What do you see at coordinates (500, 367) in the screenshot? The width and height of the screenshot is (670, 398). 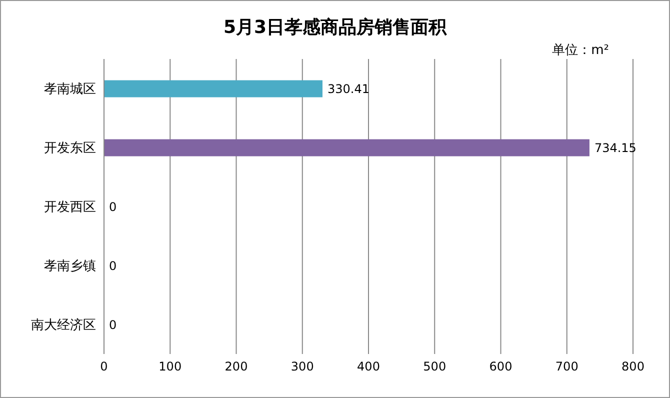 I see `x-tick-label: 600` at bounding box center [500, 367].